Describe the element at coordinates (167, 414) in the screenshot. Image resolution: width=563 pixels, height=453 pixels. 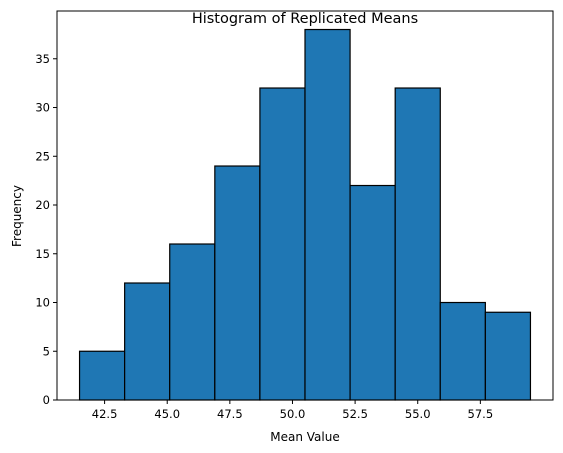
I see `x-tick-label: 45.0` at that location.